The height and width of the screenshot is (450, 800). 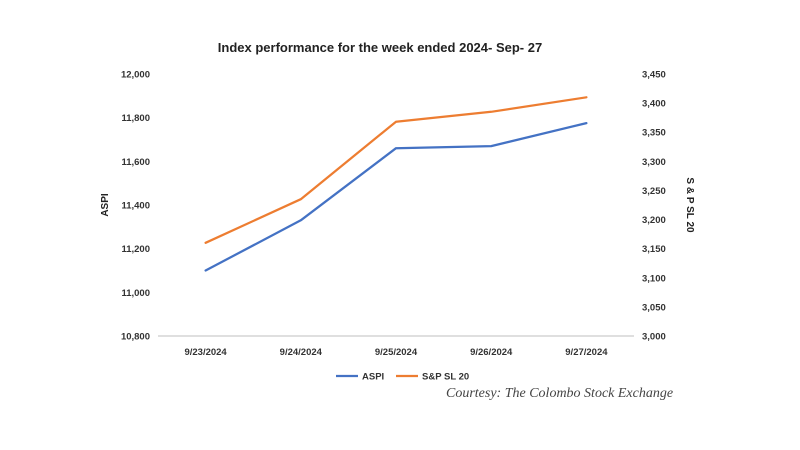 What do you see at coordinates (654, 104) in the screenshot?
I see `y2-tick-label: 3,400` at bounding box center [654, 104].